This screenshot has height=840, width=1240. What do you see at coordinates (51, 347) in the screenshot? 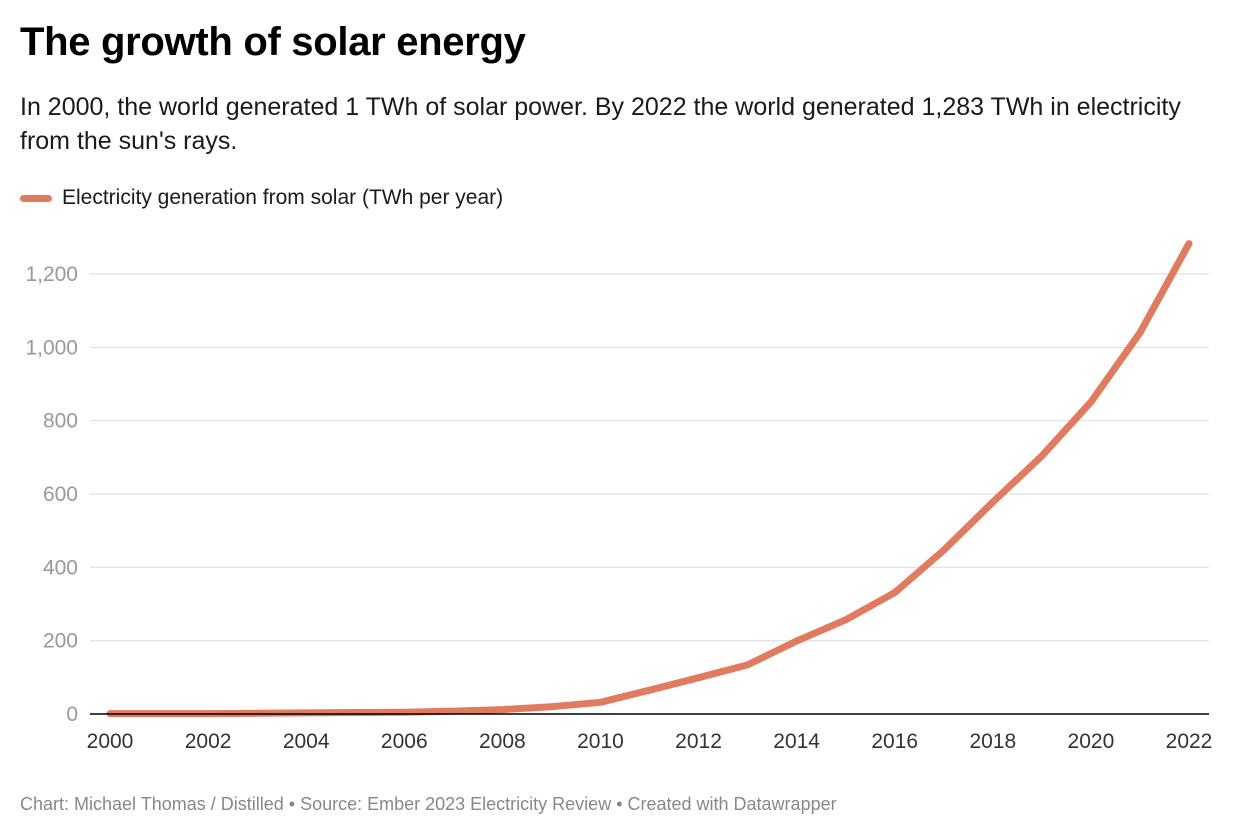
I see `y-tick-label: 1,000` at bounding box center [51, 347].